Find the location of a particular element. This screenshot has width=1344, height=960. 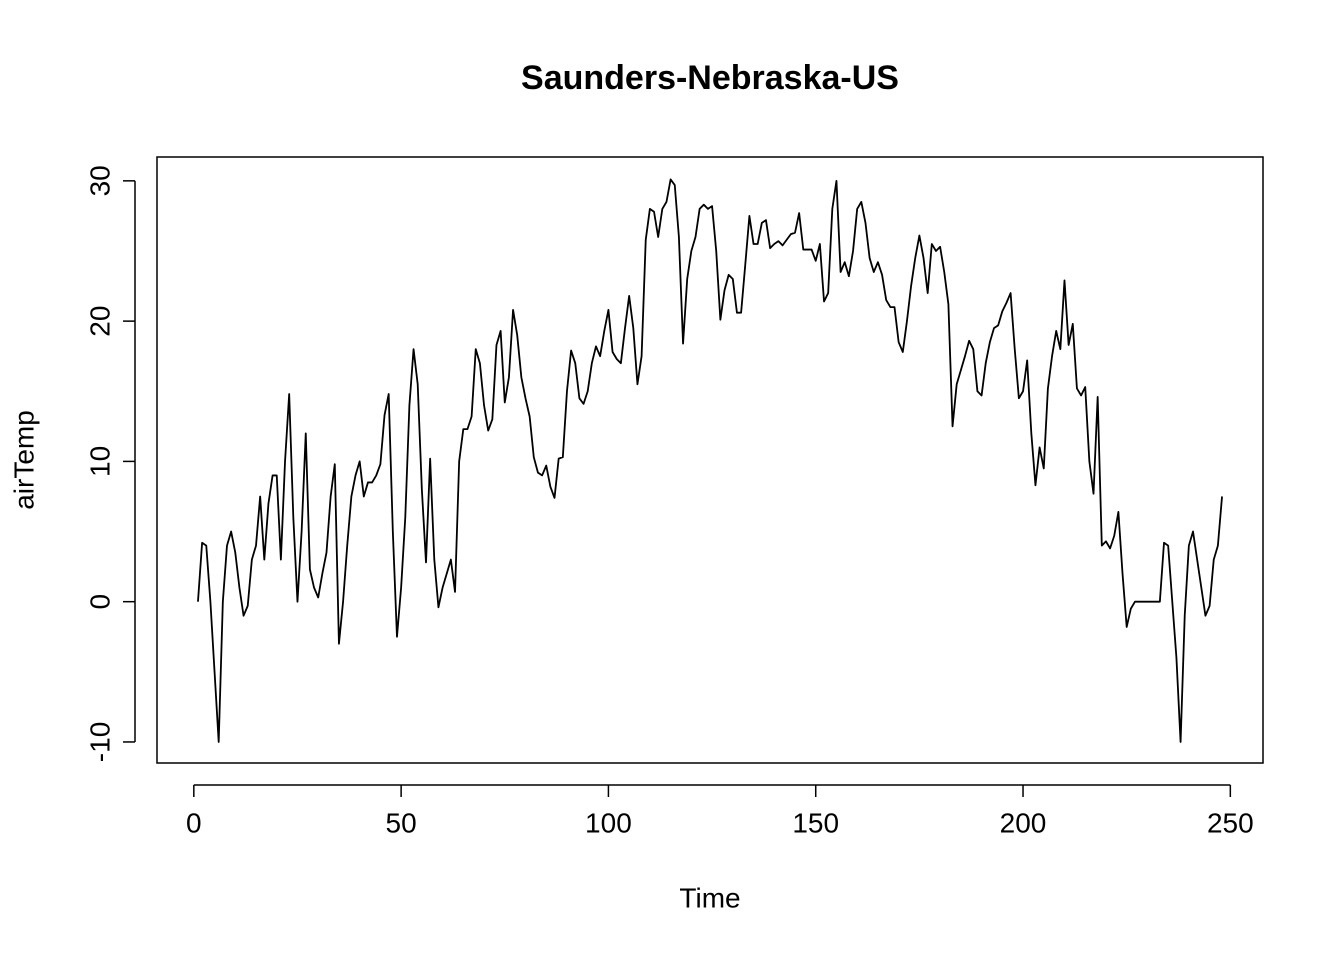

y-tick-label: 10 is located at coordinates (99, 461).